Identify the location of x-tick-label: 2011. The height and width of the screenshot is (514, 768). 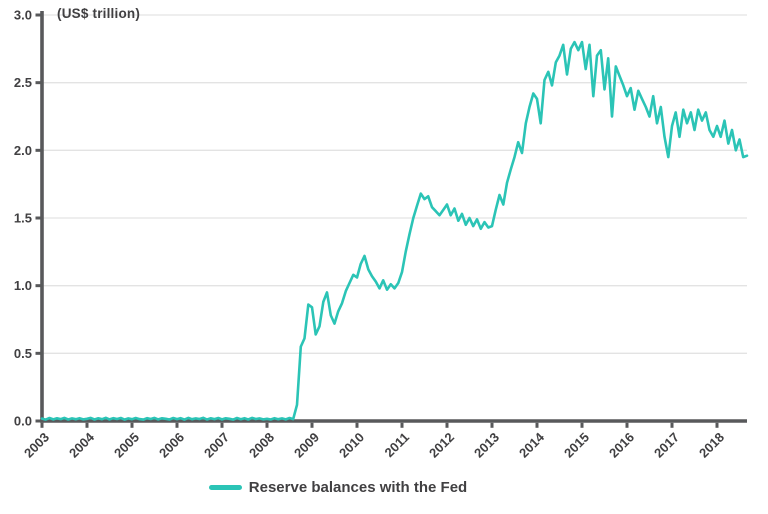
(397, 445).